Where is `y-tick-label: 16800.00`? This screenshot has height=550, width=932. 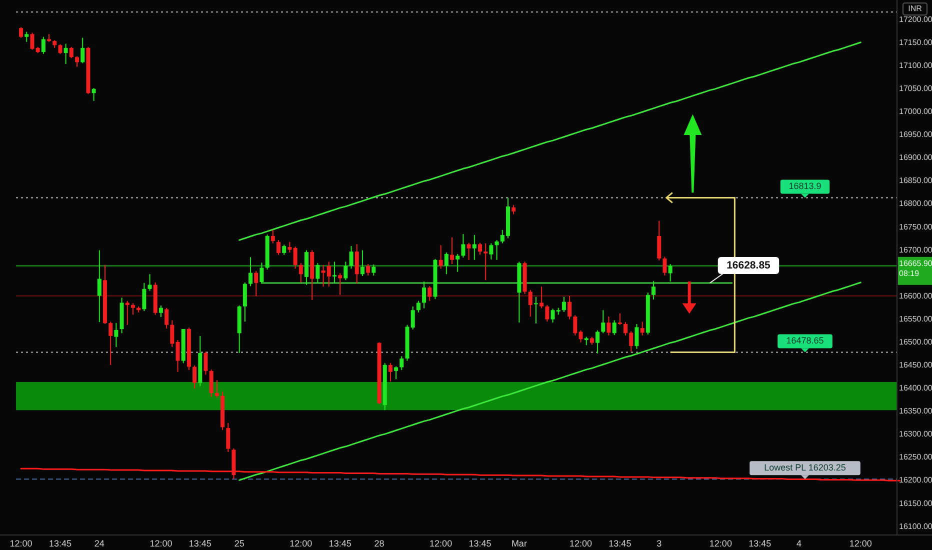 y-tick-label: 16800.00 is located at coordinates (915, 203).